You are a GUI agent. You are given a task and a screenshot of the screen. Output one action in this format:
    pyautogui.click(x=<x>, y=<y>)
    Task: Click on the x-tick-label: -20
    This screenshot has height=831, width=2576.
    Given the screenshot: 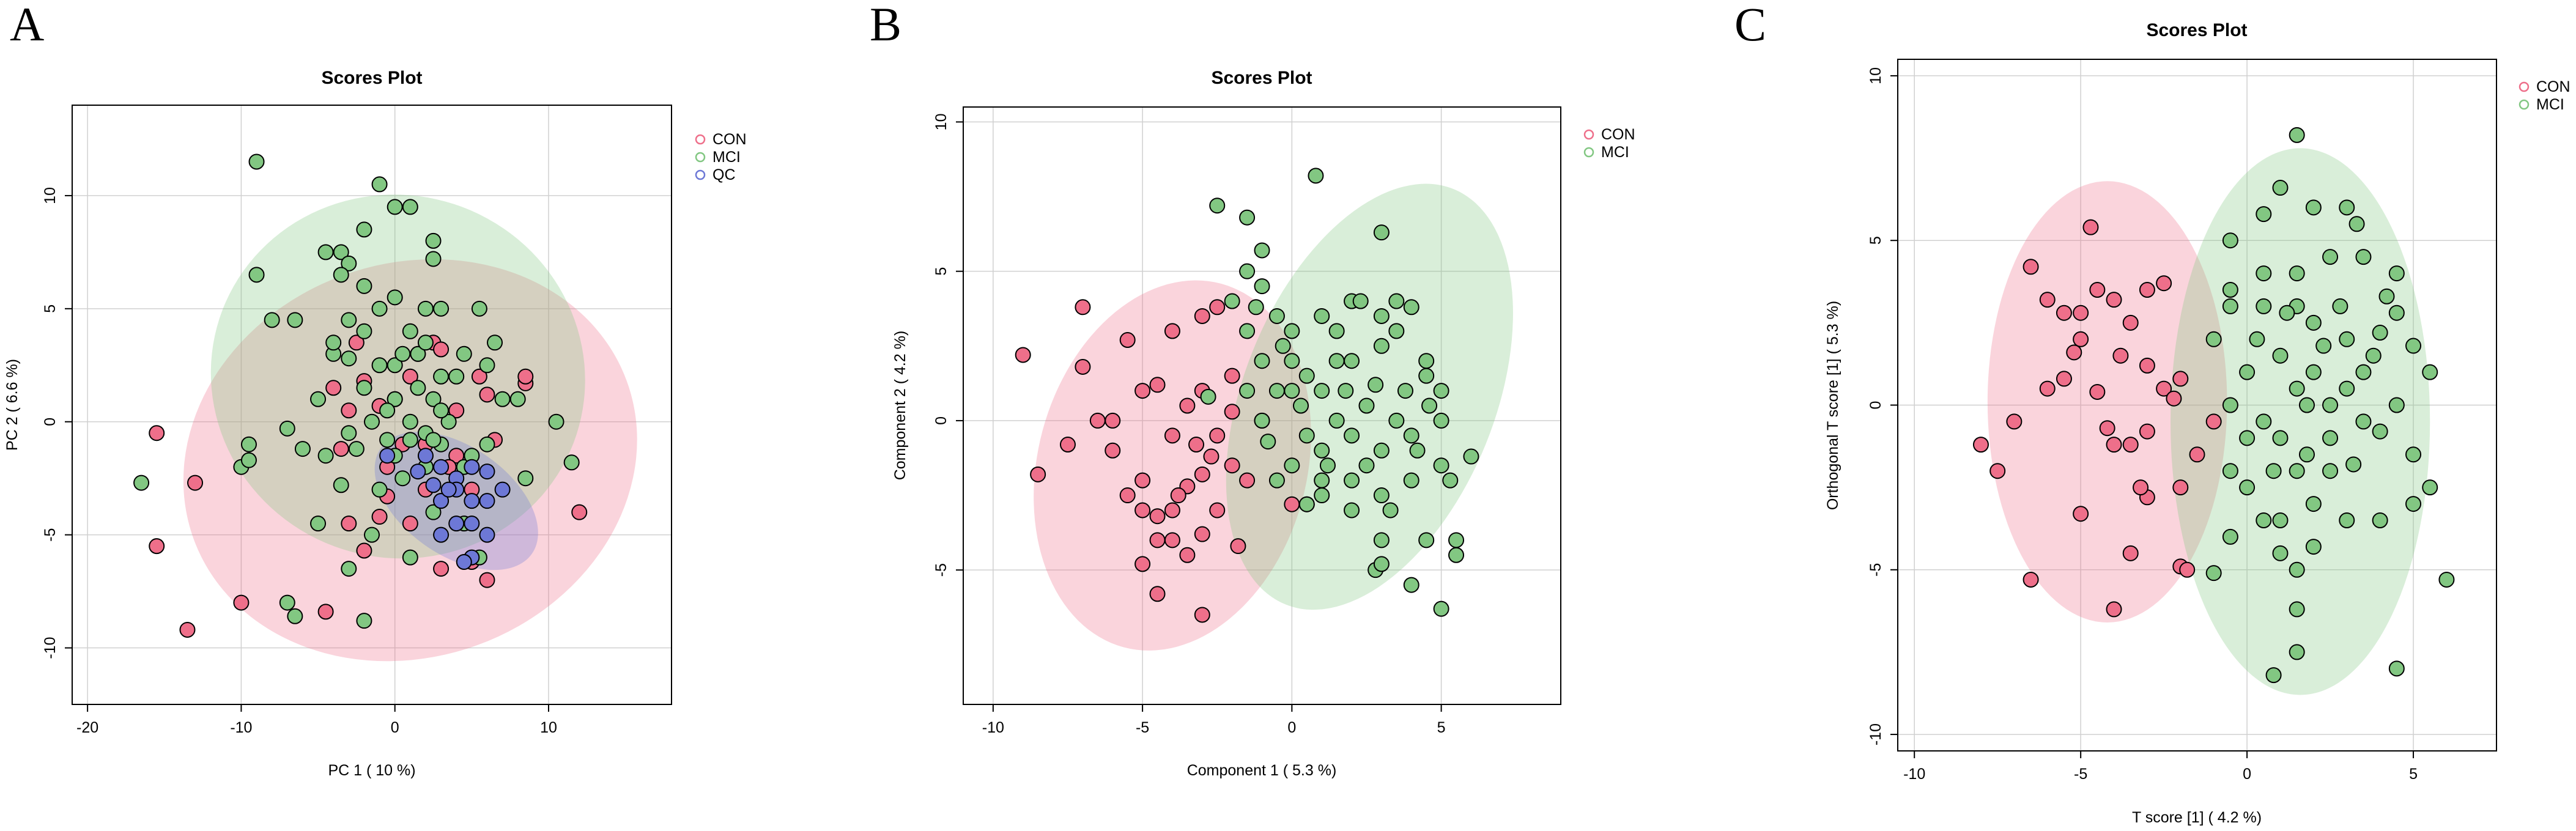 What is the action you would take?
    pyautogui.click(x=87, y=727)
    